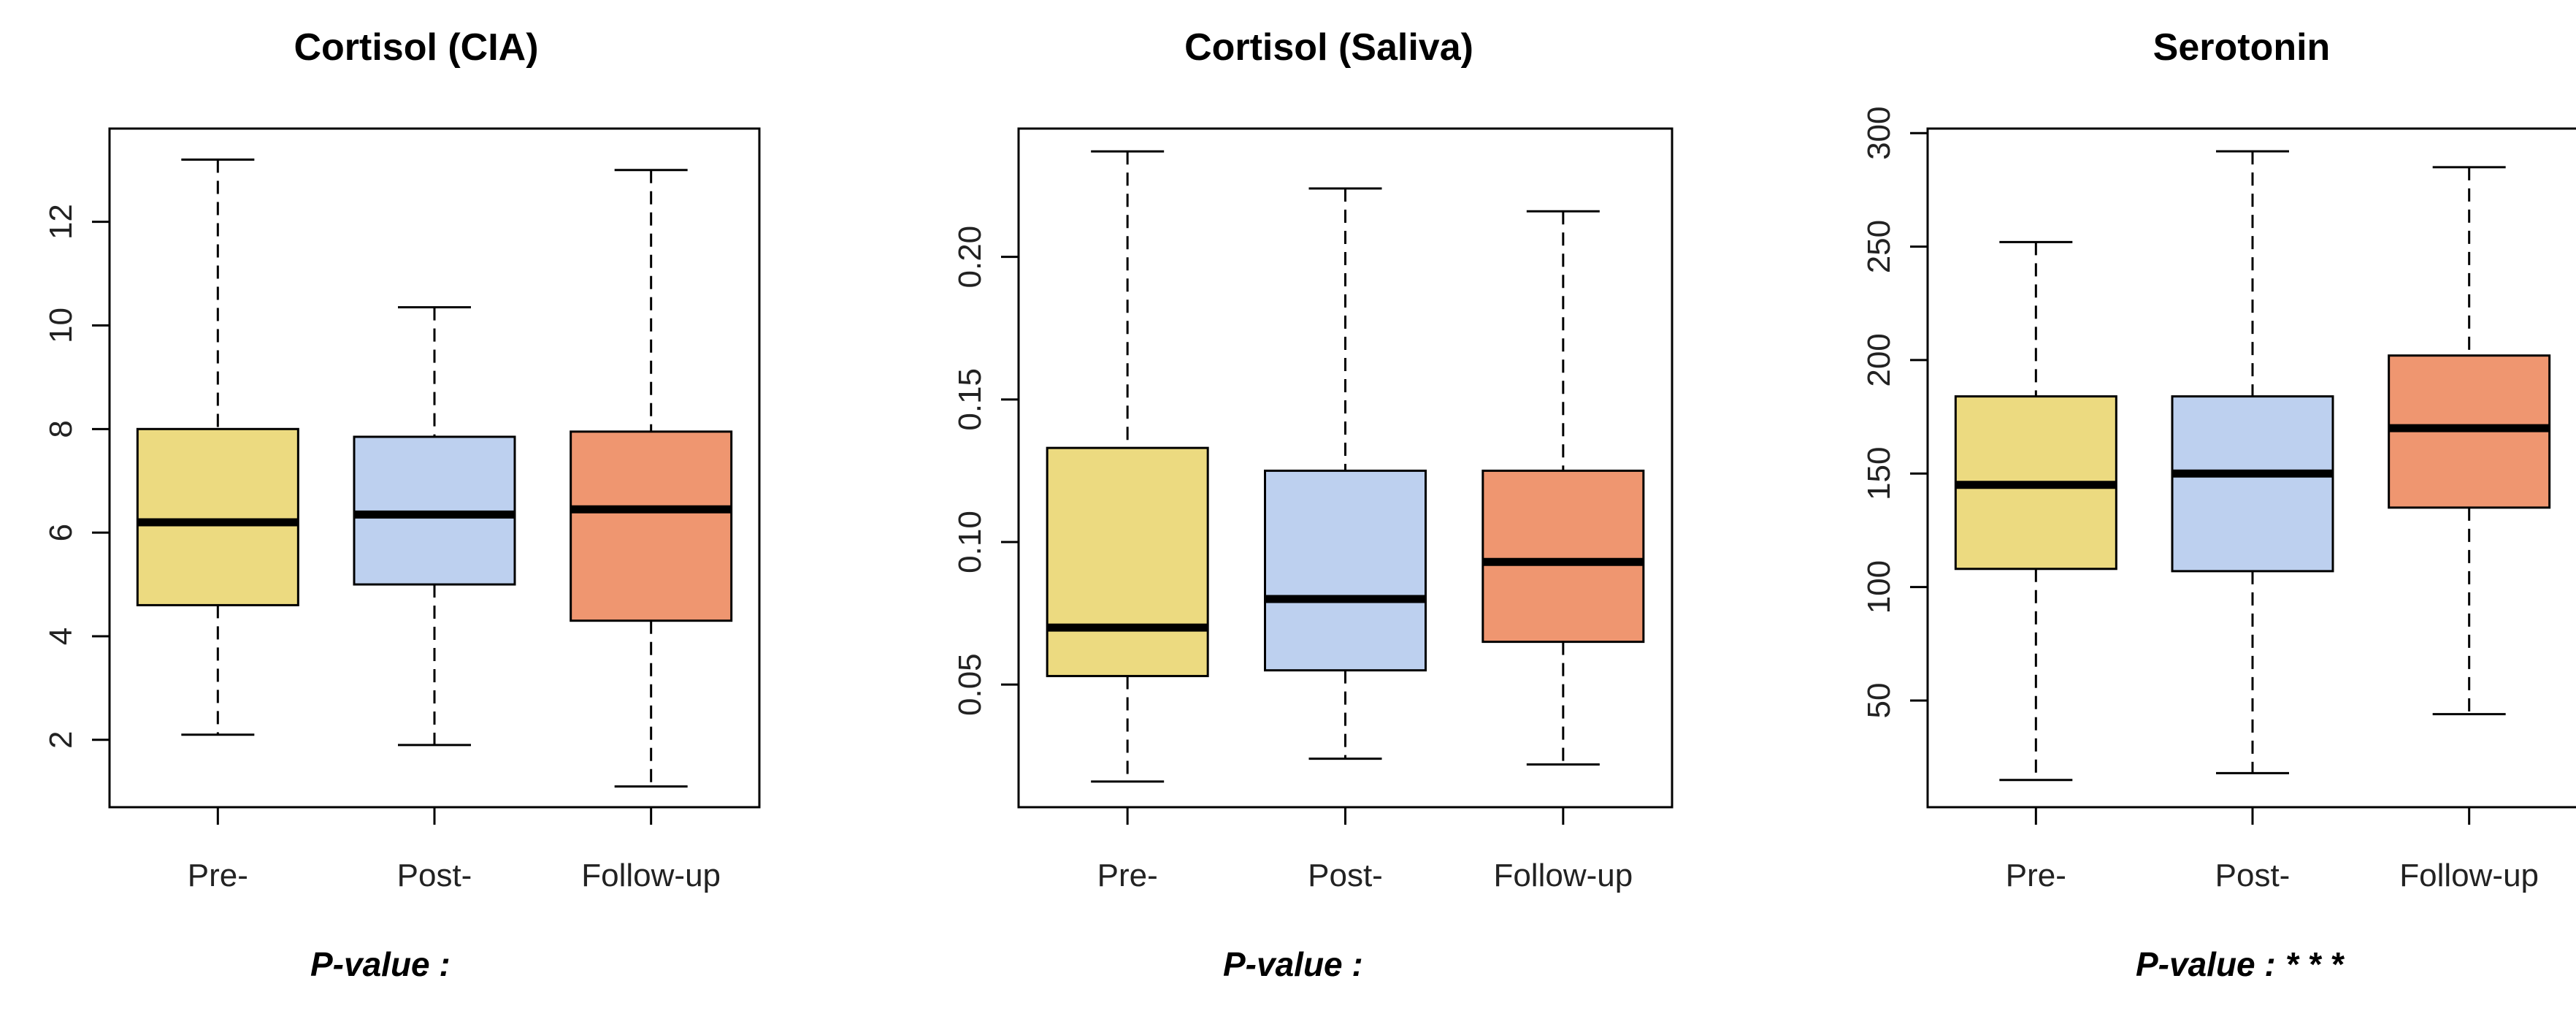 Image resolution: width=2576 pixels, height=1011 pixels. I want to click on y-tick-label: 2, so click(61, 740).